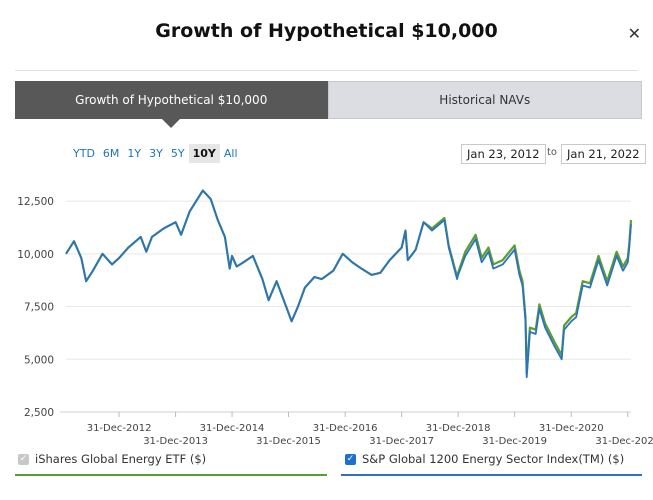 The width and height of the screenshot is (653, 500). What do you see at coordinates (624, 441) in the screenshot?
I see `x-tick-label: 31-Dec-2021` at bounding box center [624, 441].